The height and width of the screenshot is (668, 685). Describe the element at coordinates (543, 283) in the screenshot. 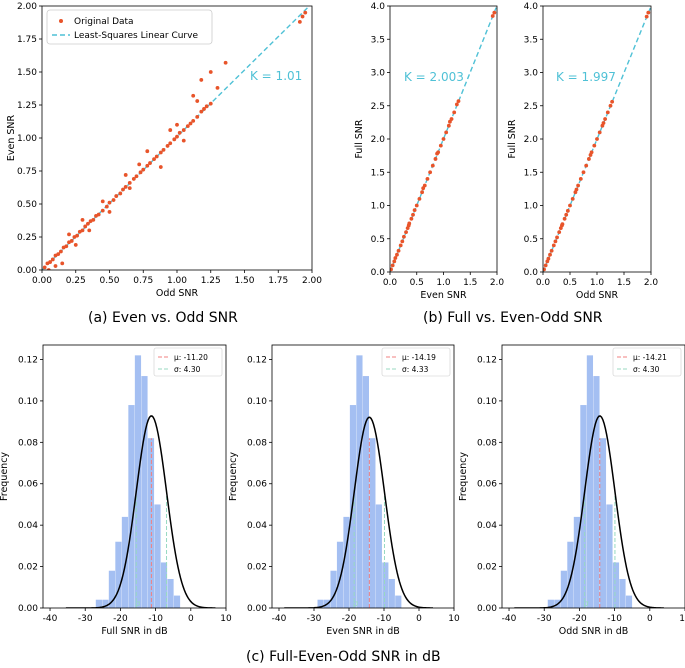

I see `x-tick-label: 0.0` at that location.